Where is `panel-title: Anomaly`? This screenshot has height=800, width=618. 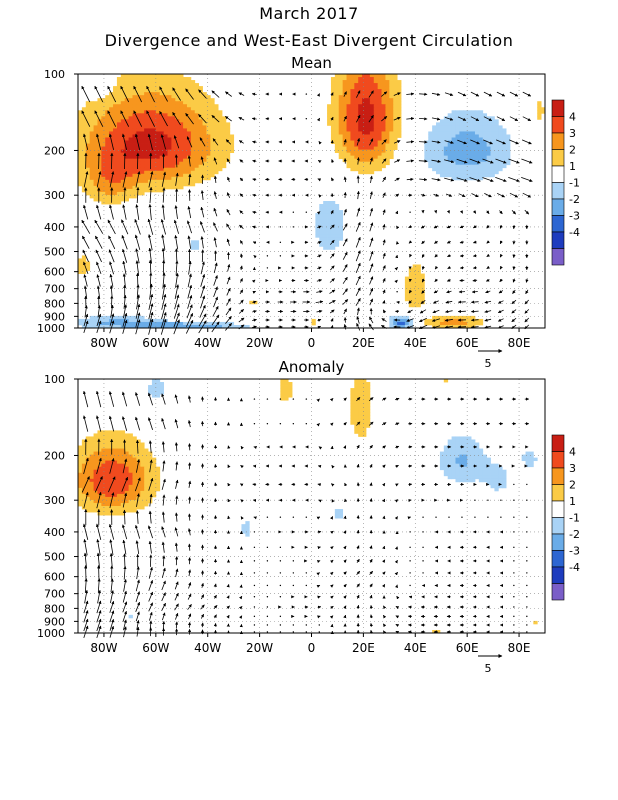 panel-title: Anomaly is located at coordinates (312, 367).